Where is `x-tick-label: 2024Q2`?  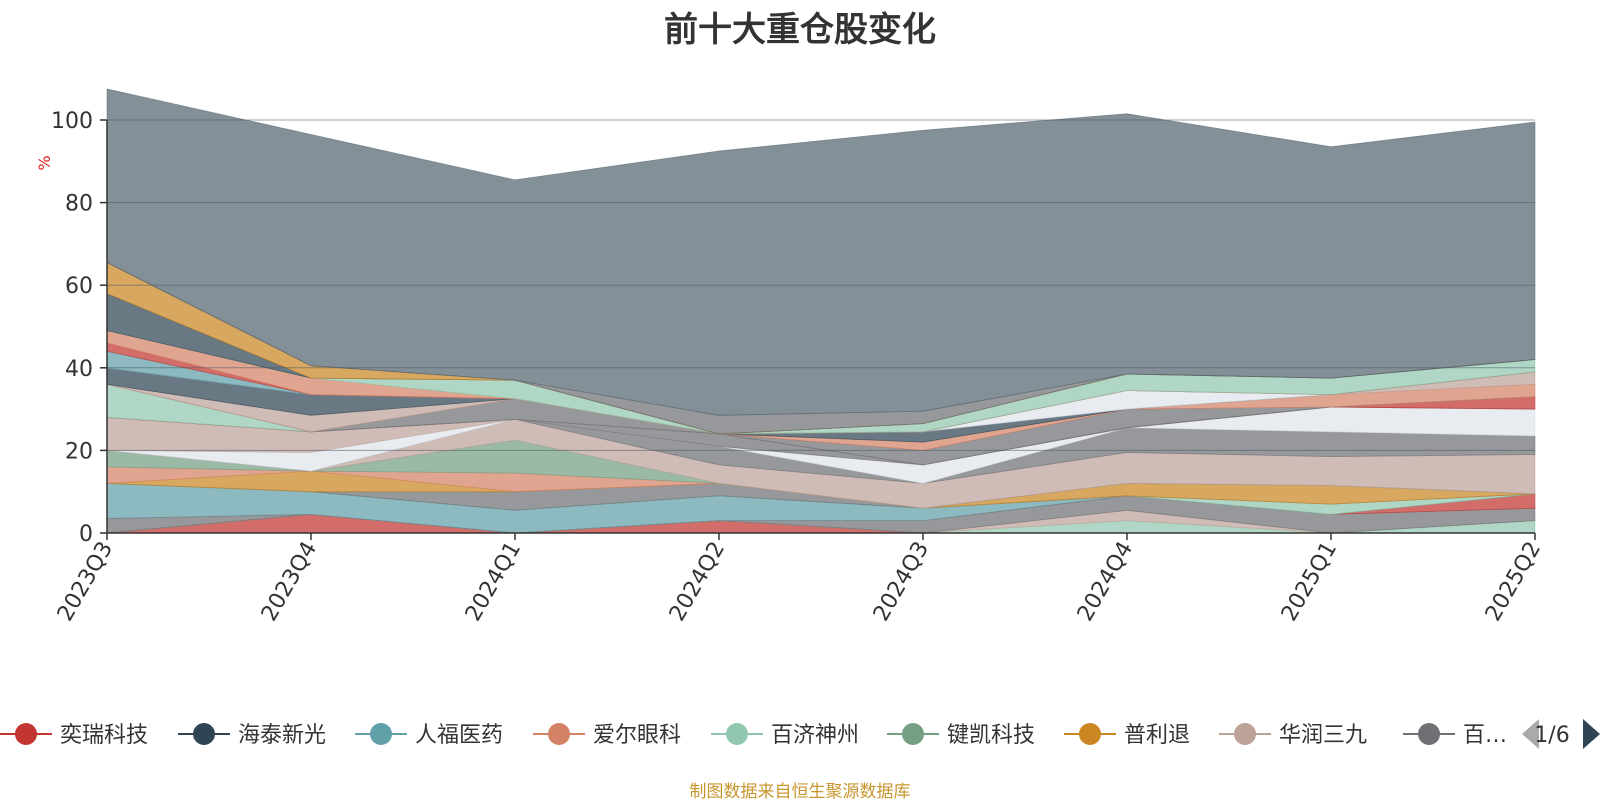
x-tick-label: 2024Q2 is located at coordinates (697, 582).